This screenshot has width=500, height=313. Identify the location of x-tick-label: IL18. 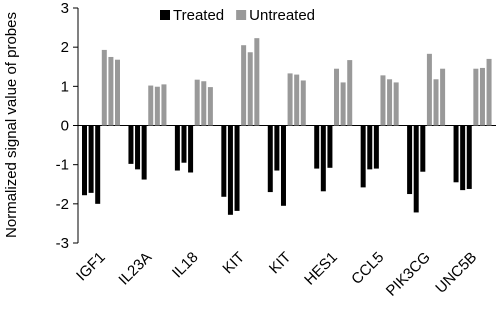
(185, 265).